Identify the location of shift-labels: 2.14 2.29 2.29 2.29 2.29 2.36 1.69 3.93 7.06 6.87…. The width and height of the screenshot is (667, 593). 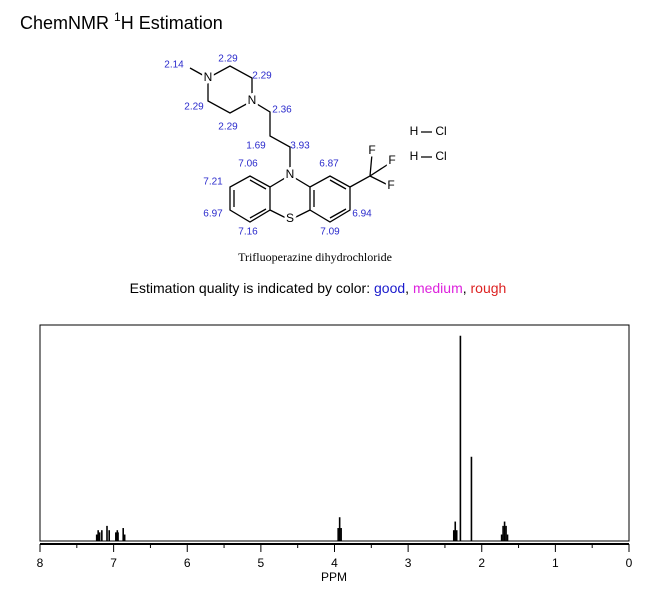
(268, 146).